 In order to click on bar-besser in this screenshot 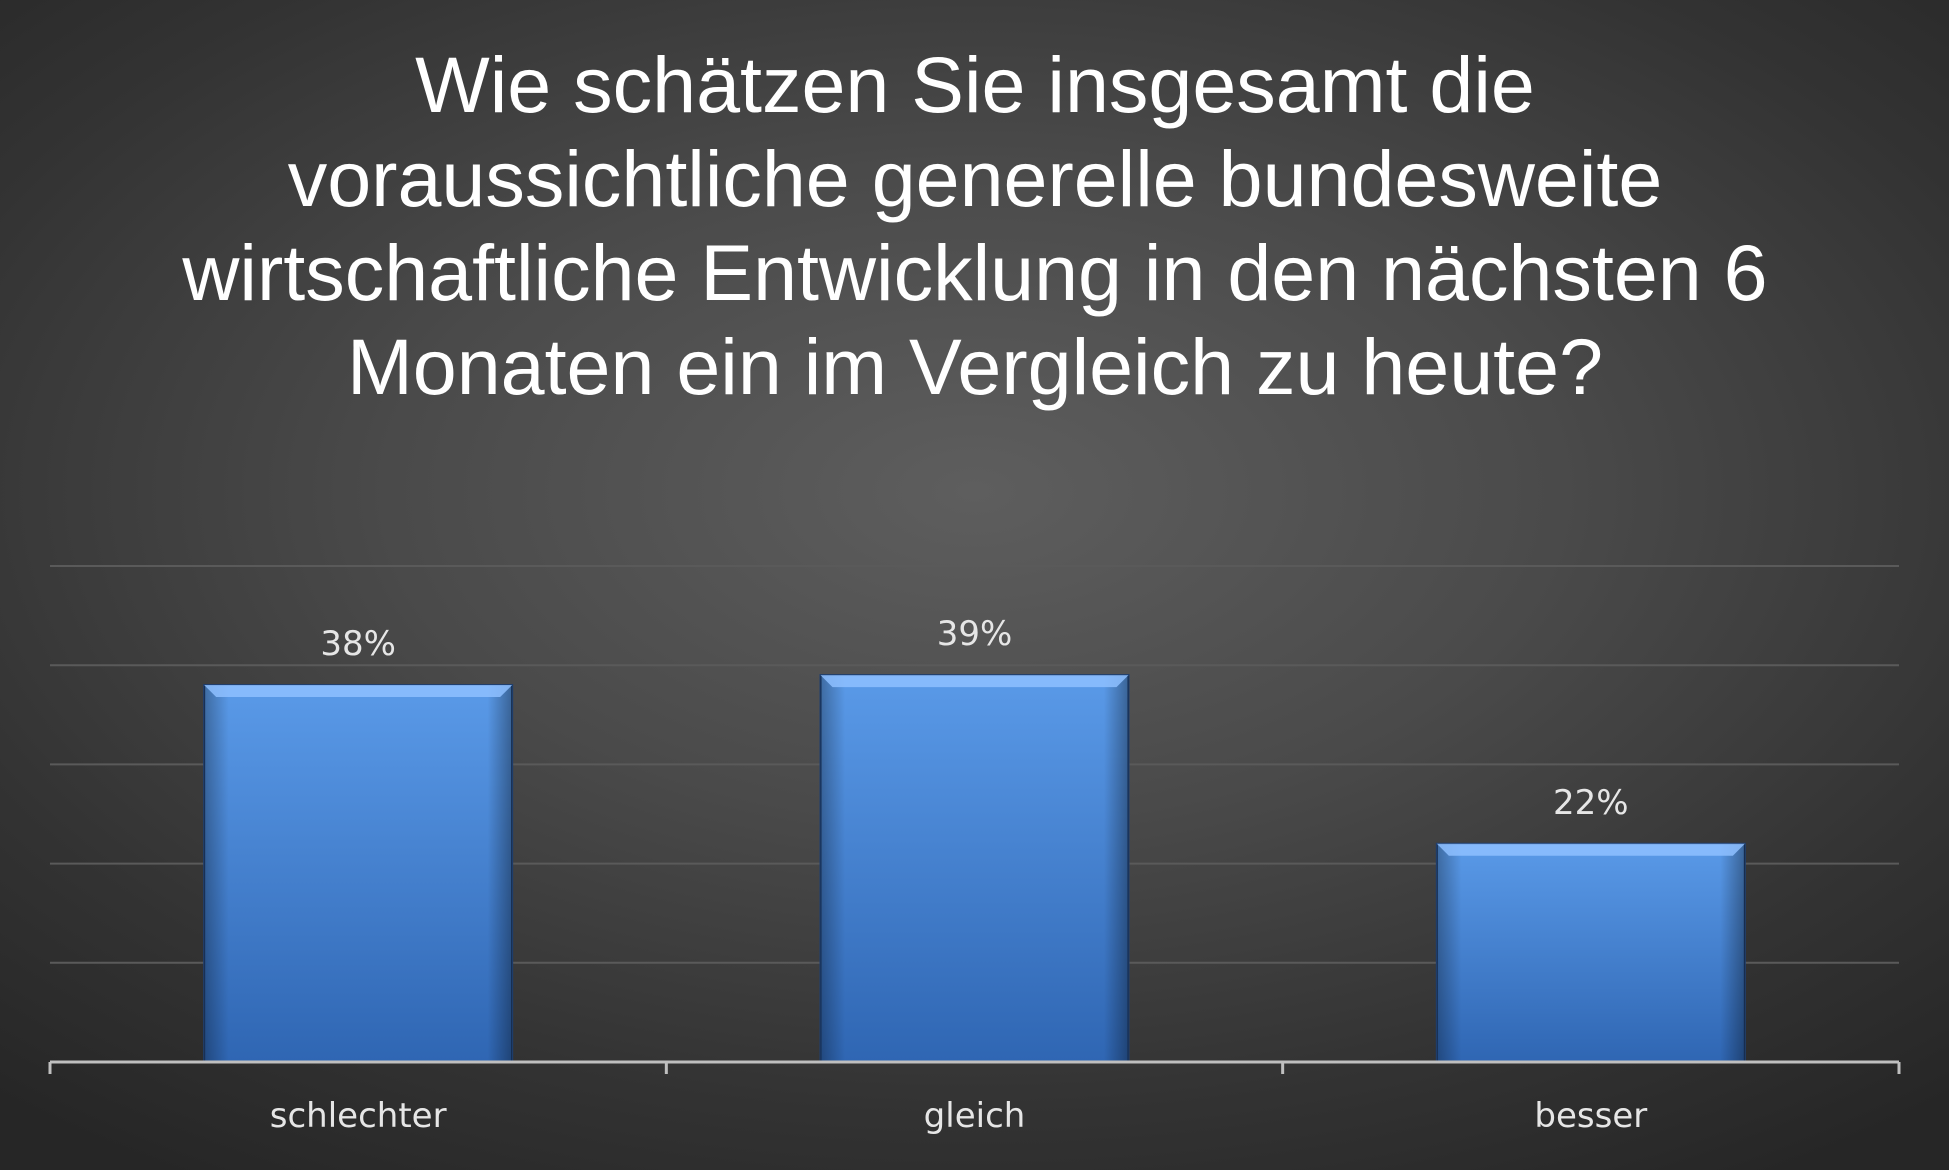, I will do `click(1590, 953)`.